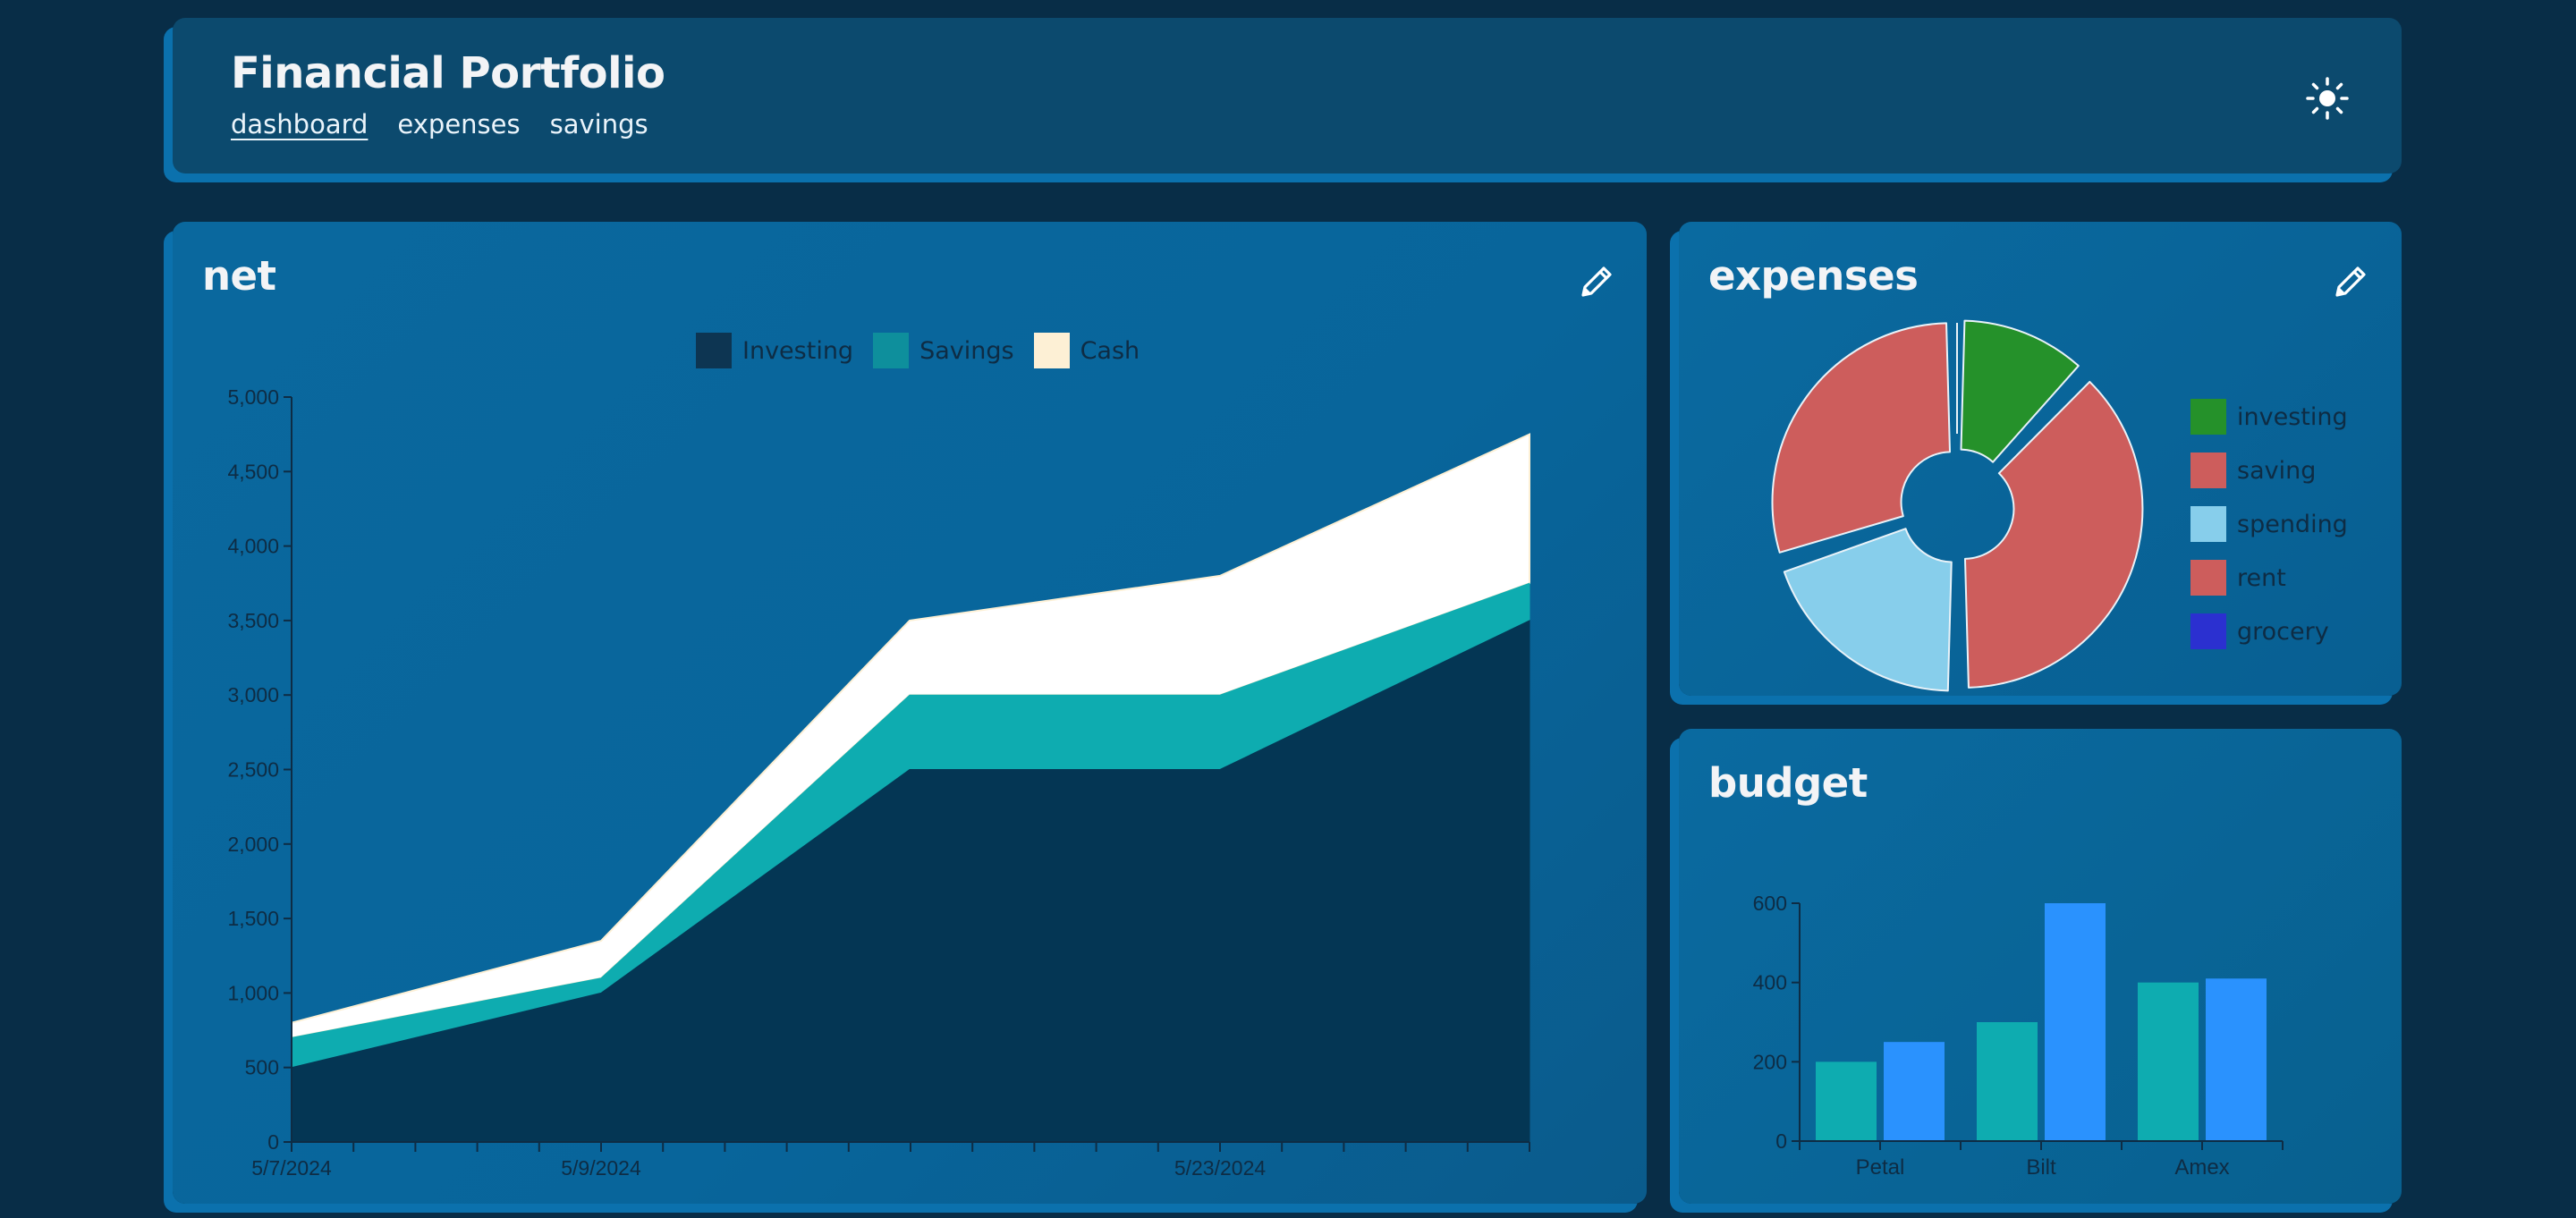 The height and width of the screenshot is (1218, 2576). I want to click on y-tick-label: 2,500, so click(253, 770).